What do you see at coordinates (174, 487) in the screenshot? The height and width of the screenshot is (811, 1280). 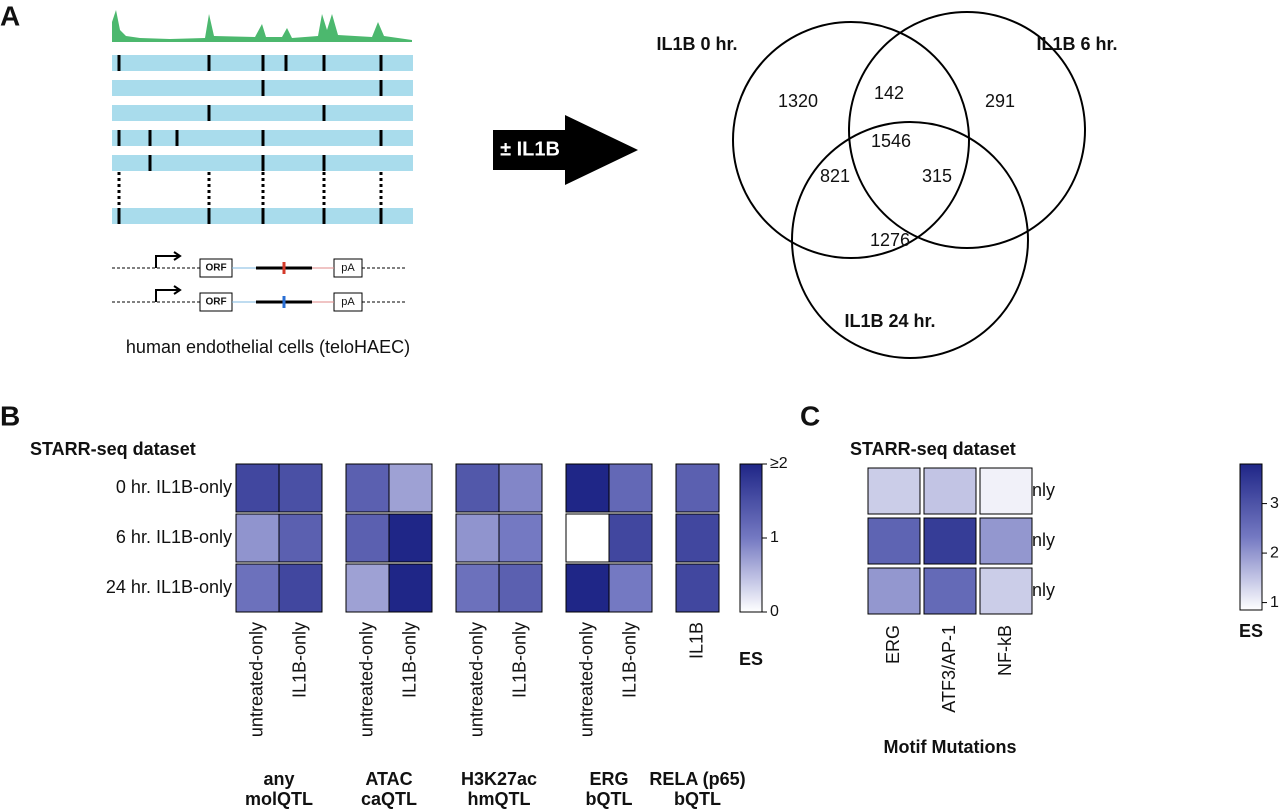 I see `row-label: 0 hr. IL1B-only` at bounding box center [174, 487].